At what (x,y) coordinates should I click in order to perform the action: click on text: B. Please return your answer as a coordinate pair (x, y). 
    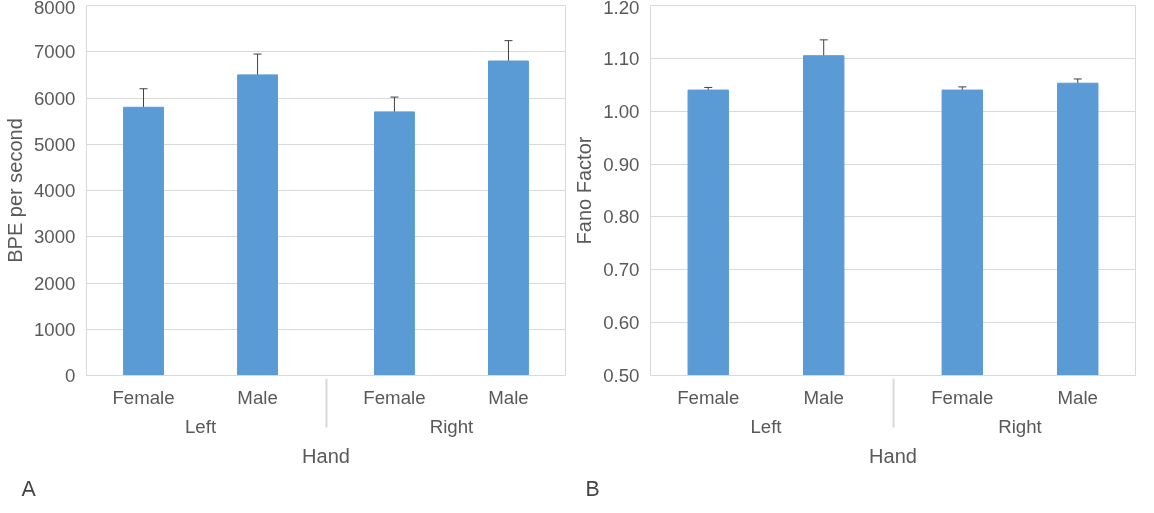
    Looking at the image, I should click on (592, 488).